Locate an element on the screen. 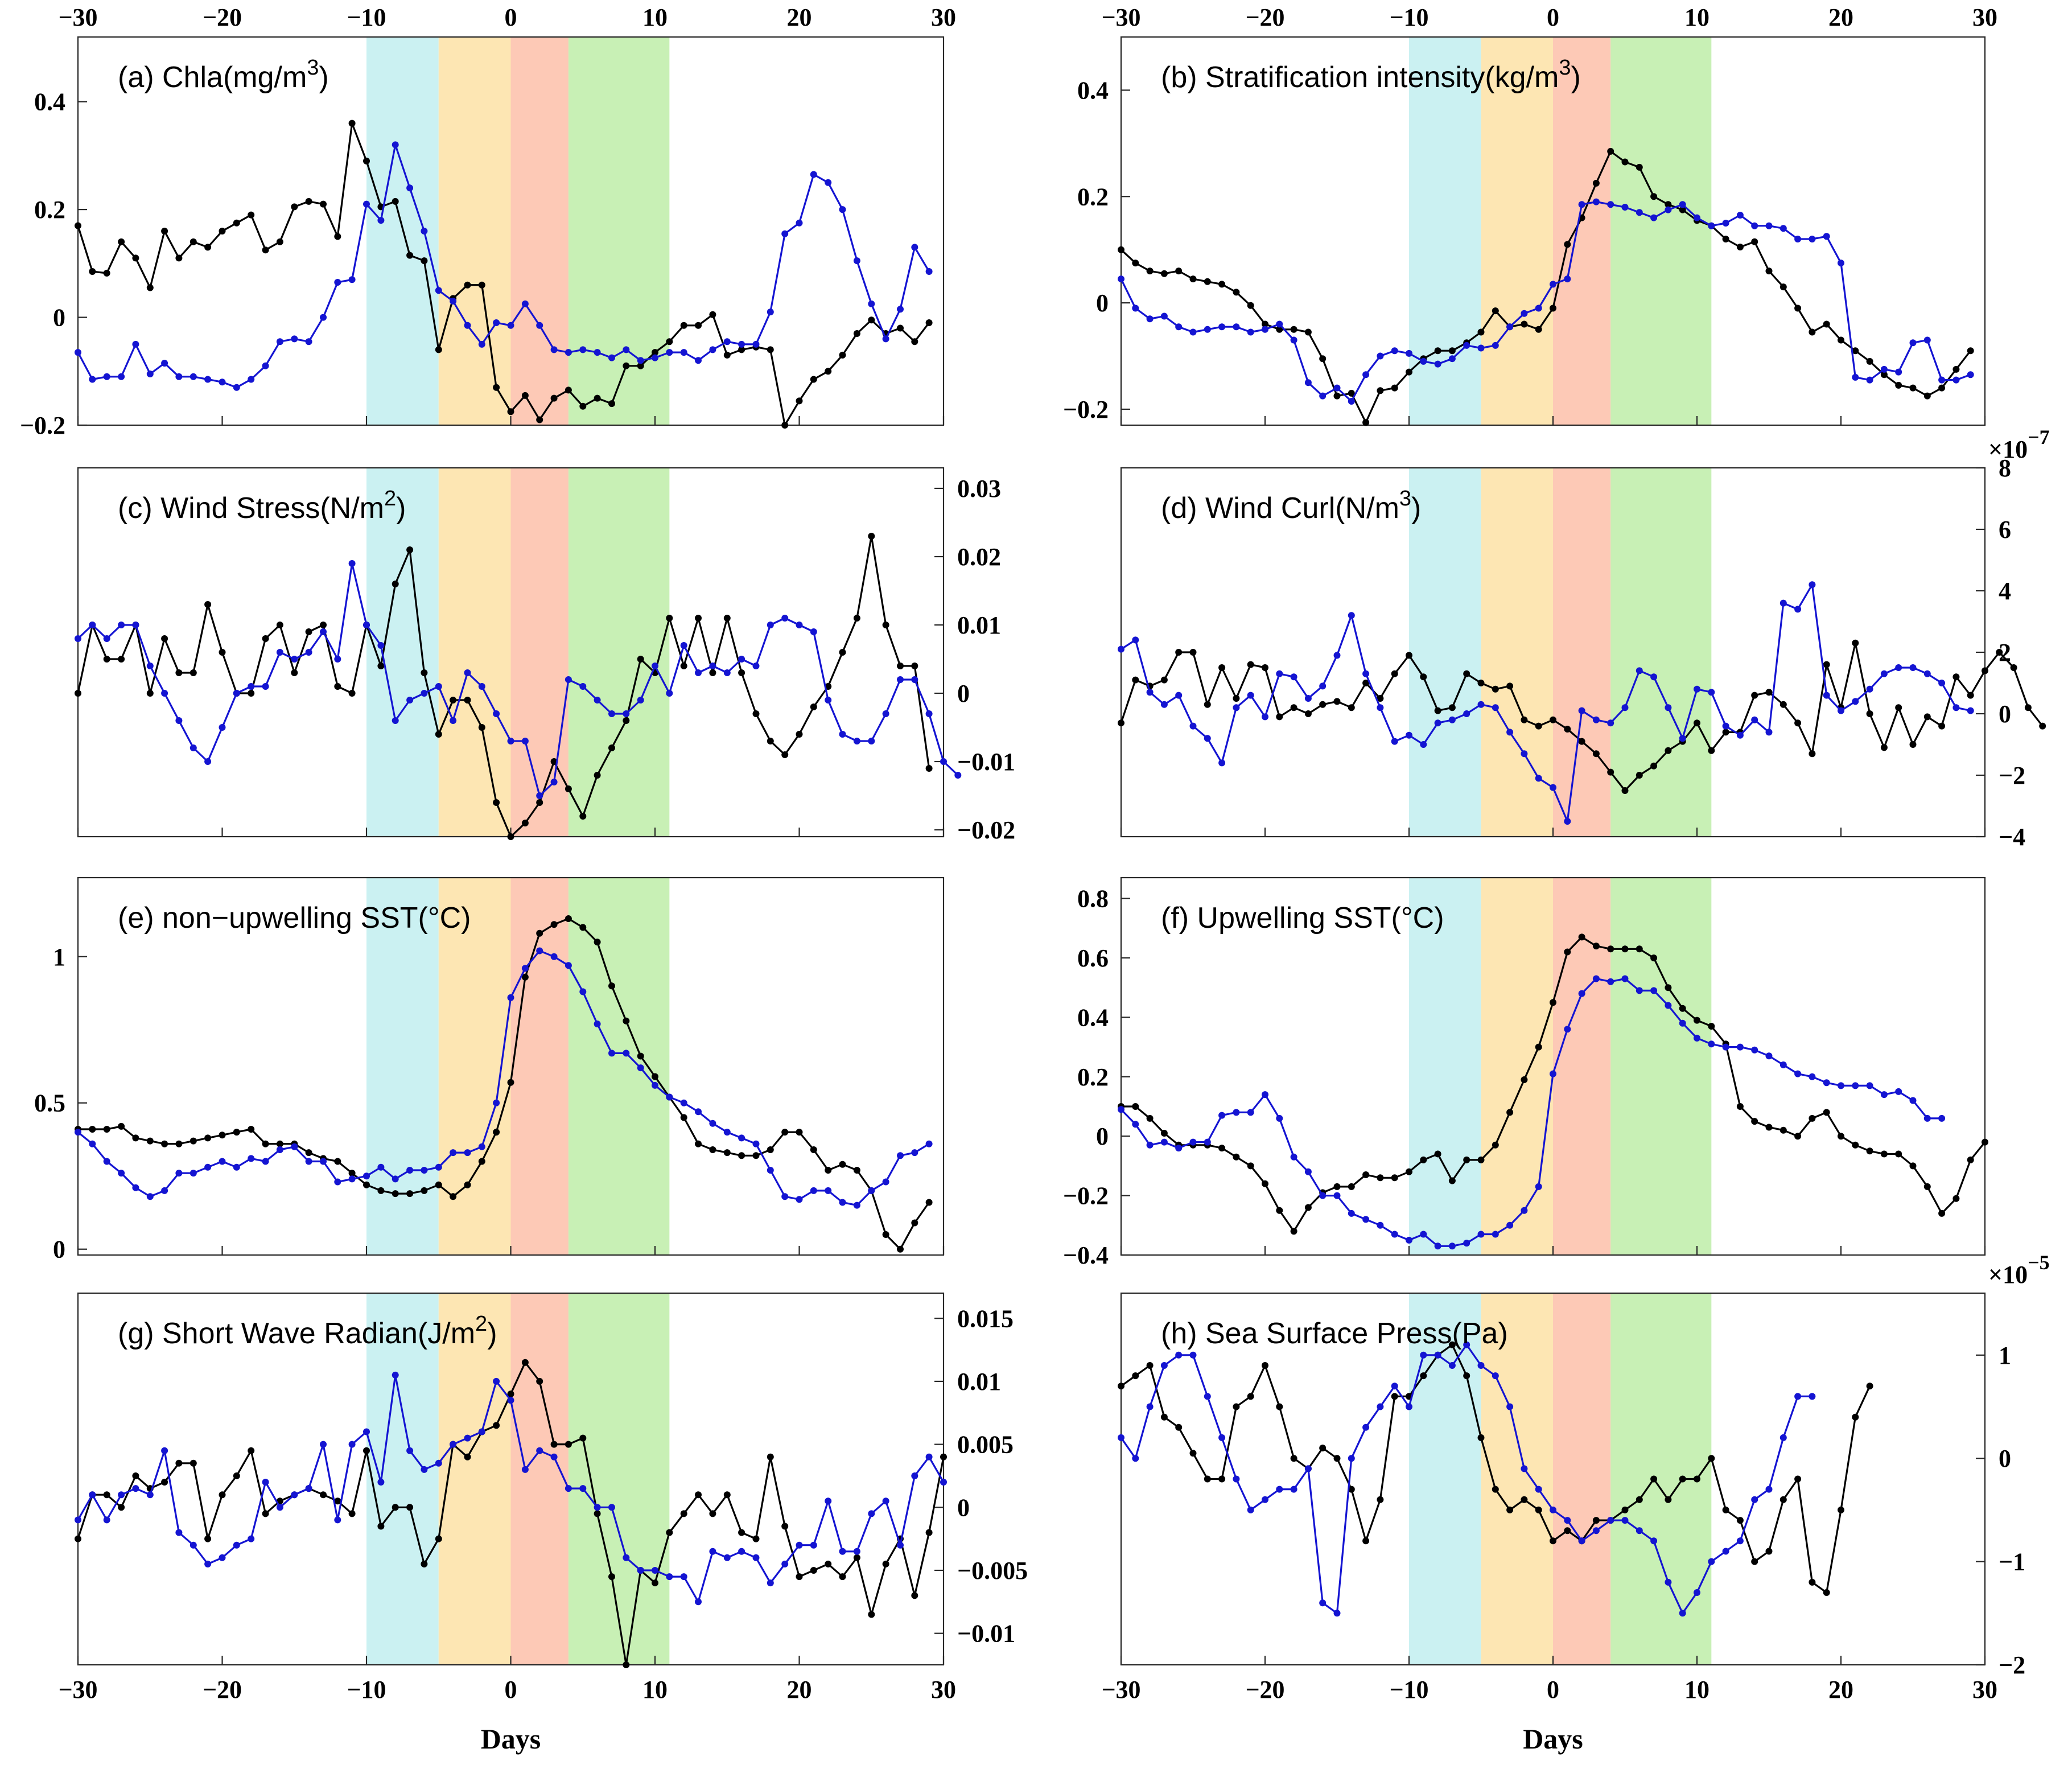  panel-e-green-band is located at coordinates (619, 1066).